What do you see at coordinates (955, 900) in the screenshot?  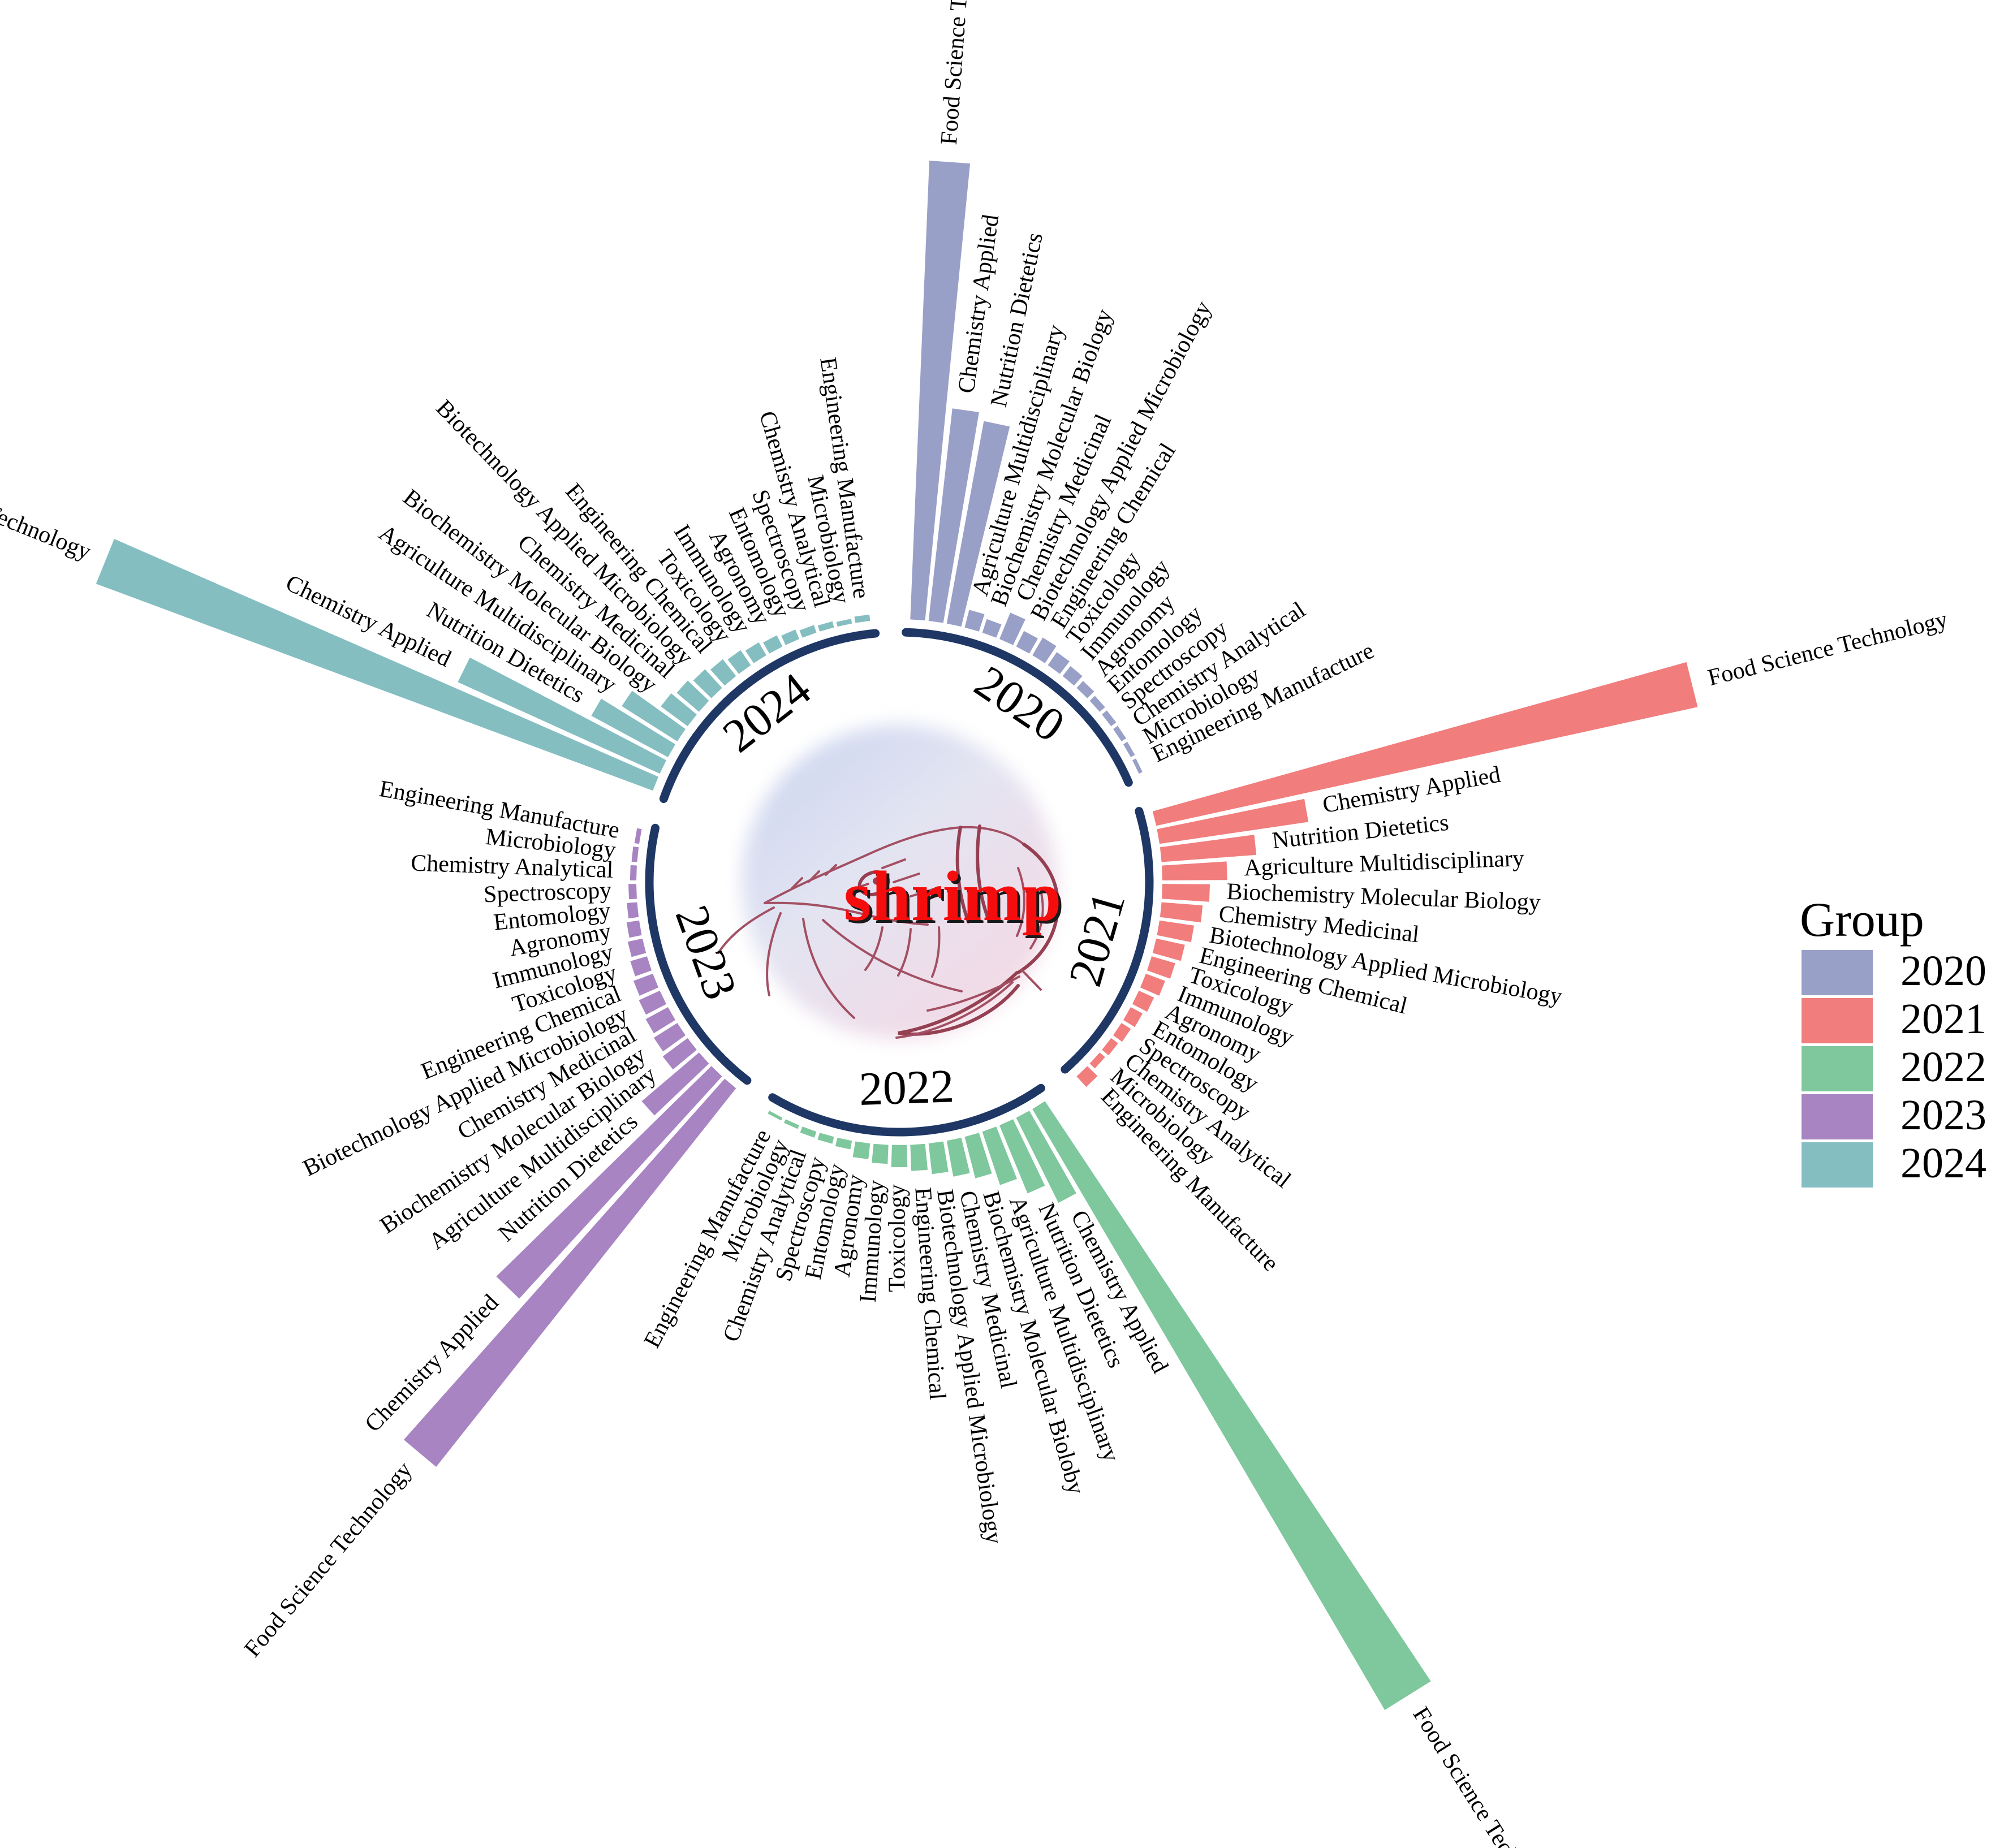 I see `center-label-shadow: shrimp` at bounding box center [955, 900].